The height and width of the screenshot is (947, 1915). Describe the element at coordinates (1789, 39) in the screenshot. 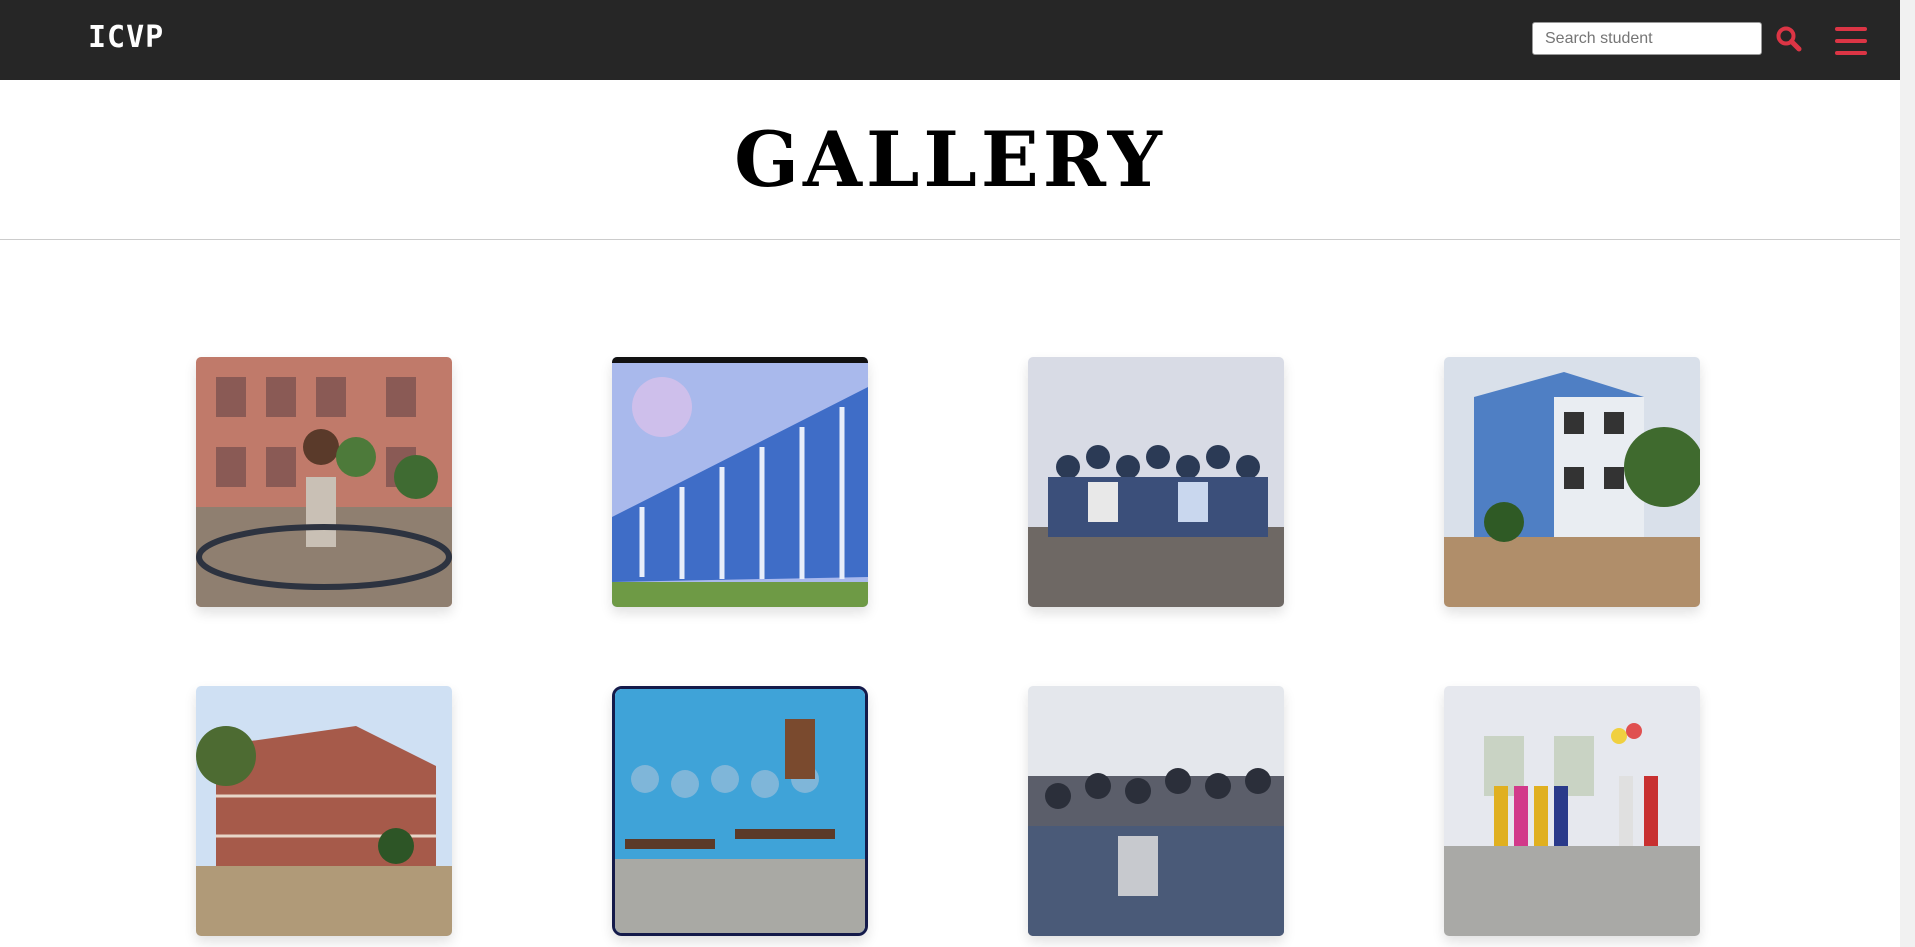

I see `search-button` at that location.